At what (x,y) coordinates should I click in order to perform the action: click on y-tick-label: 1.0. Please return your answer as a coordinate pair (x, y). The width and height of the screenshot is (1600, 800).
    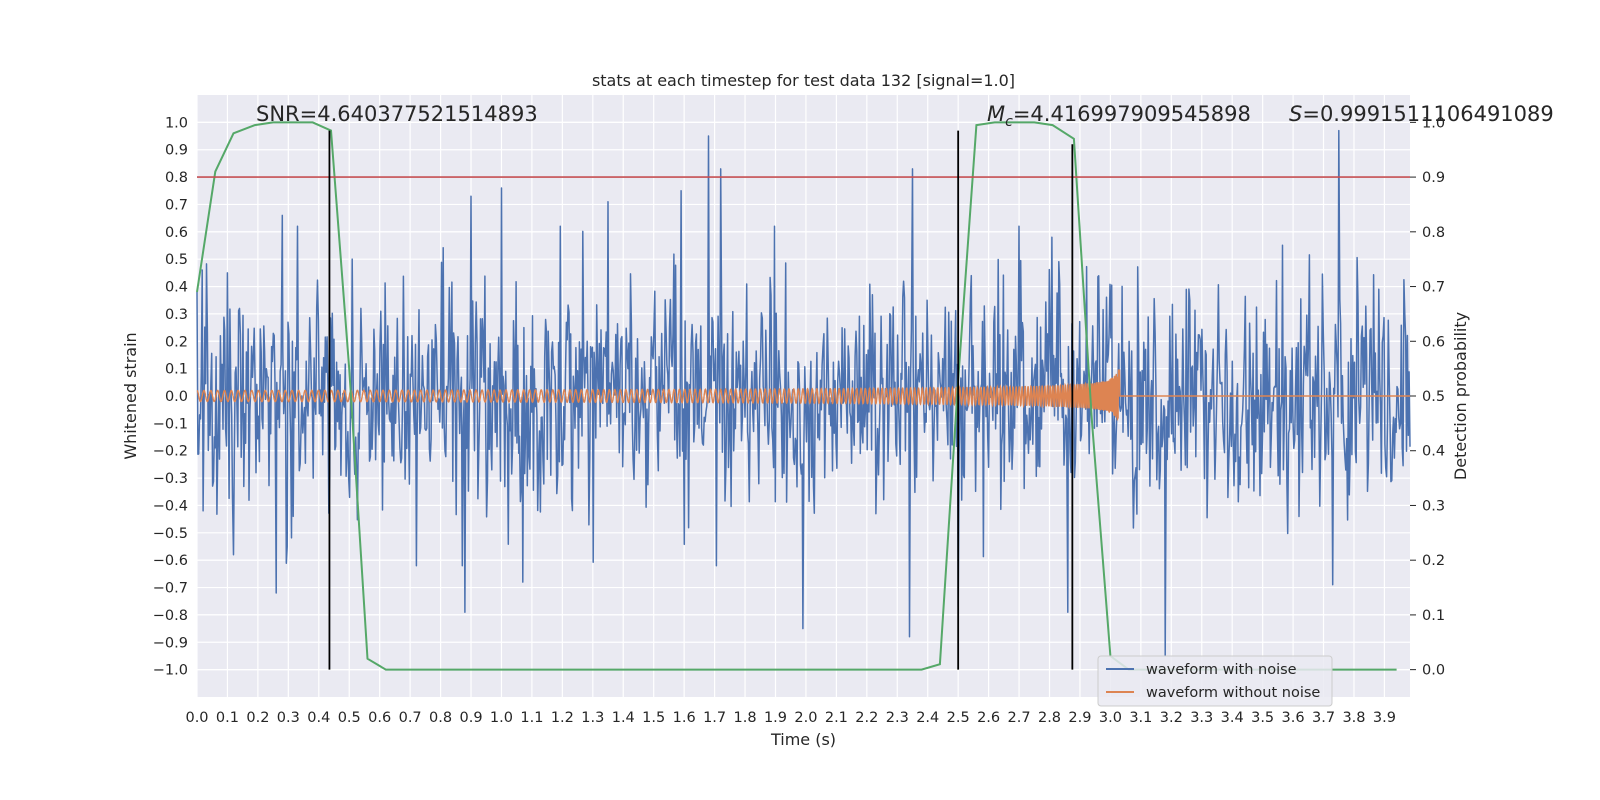
    Looking at the image, I should click on (176, 123).